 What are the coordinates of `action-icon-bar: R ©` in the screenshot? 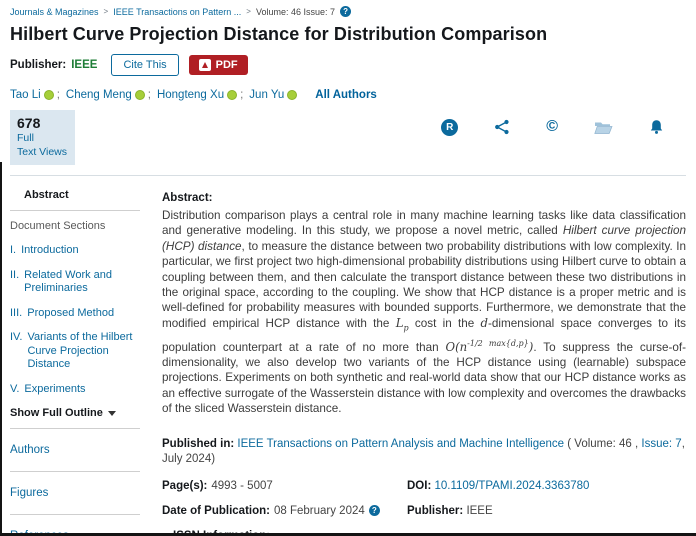 It's located at (552, 127).